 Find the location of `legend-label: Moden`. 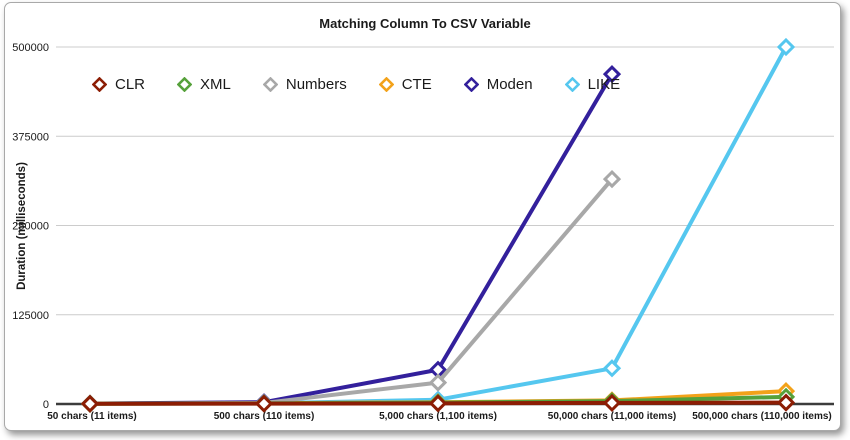

legend-label: Moden is located at coordinates (509, 84).